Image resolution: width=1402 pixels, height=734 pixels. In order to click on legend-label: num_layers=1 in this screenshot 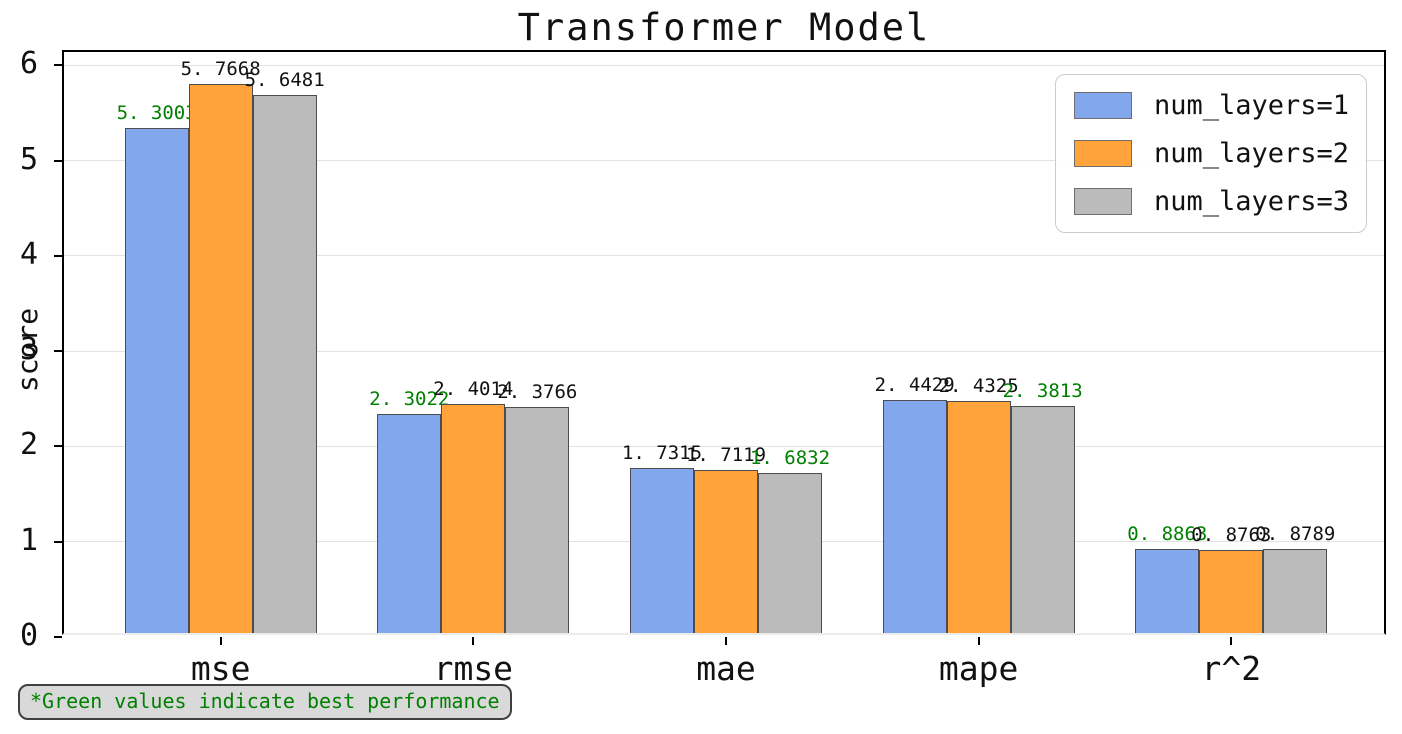, I will do `click(1252, 105)`.